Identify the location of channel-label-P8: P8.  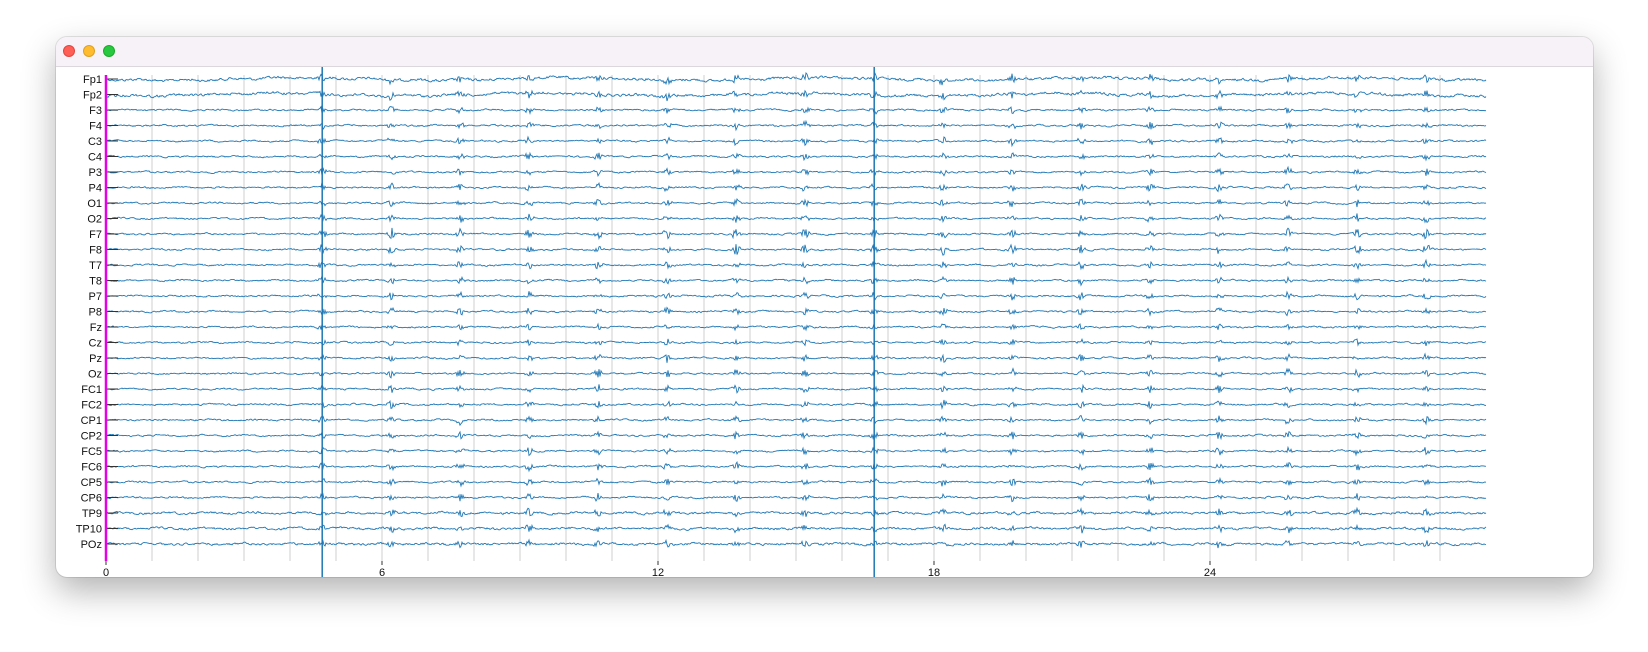
(95, 313).